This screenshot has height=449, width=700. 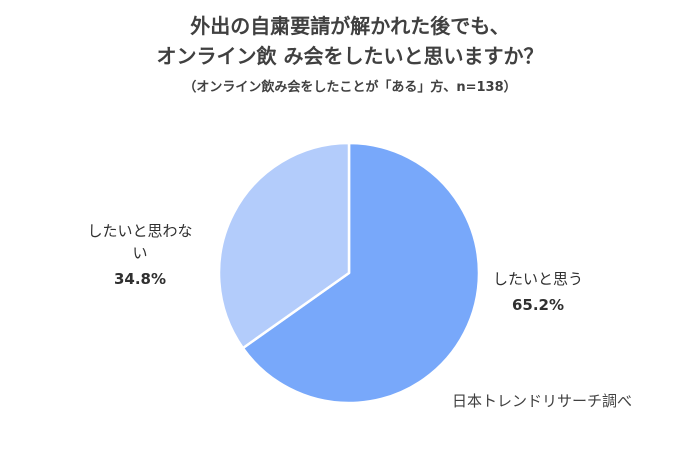 What do you see at coordinates (542, 401) in the screenshot?
I see `source-note: 日本トレンドリサーチ調べ` at bounding box center [542, 401].